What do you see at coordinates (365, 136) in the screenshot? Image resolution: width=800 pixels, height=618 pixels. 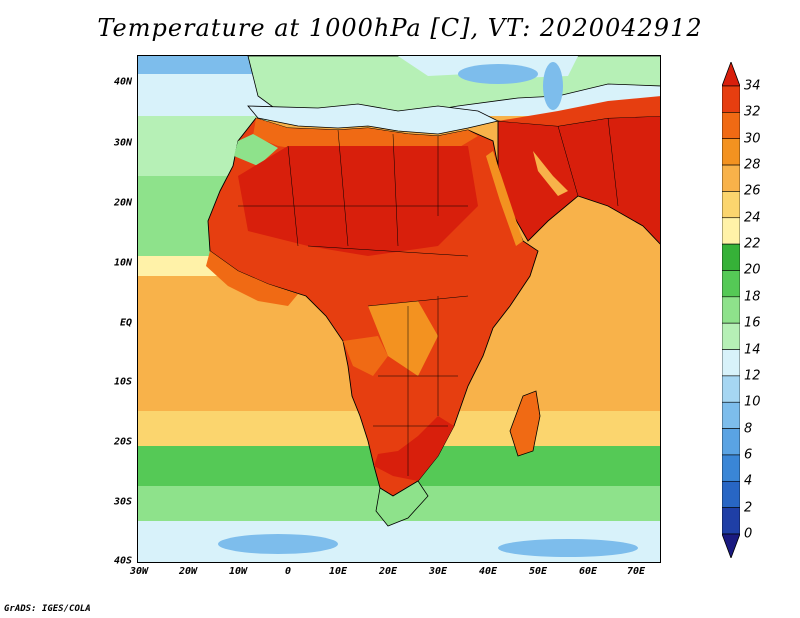 I see `africa-north-coast-warm` at bounding box center [365, 136].